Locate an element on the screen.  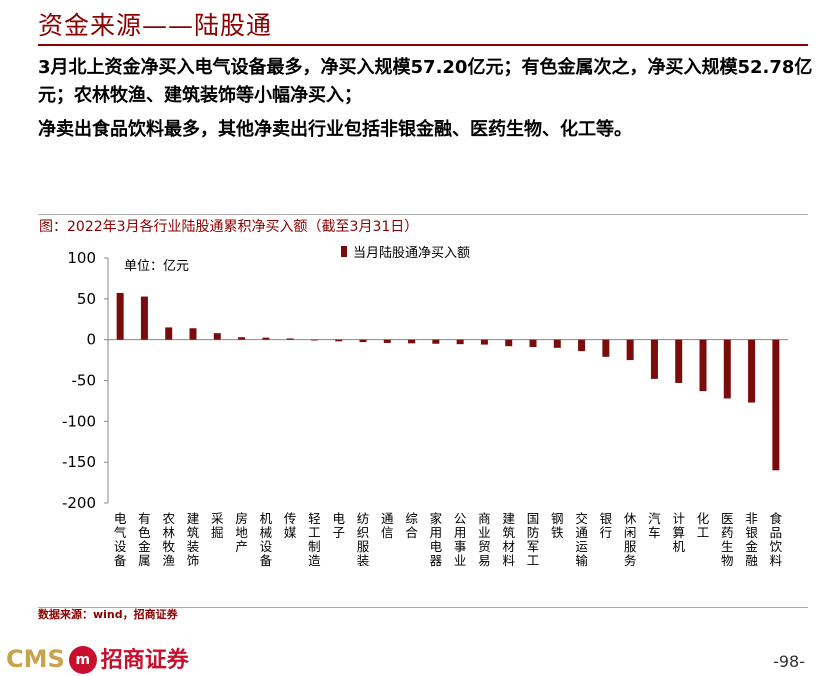
x-tick-label: 交通运输 is located at coordinates (581, 539).